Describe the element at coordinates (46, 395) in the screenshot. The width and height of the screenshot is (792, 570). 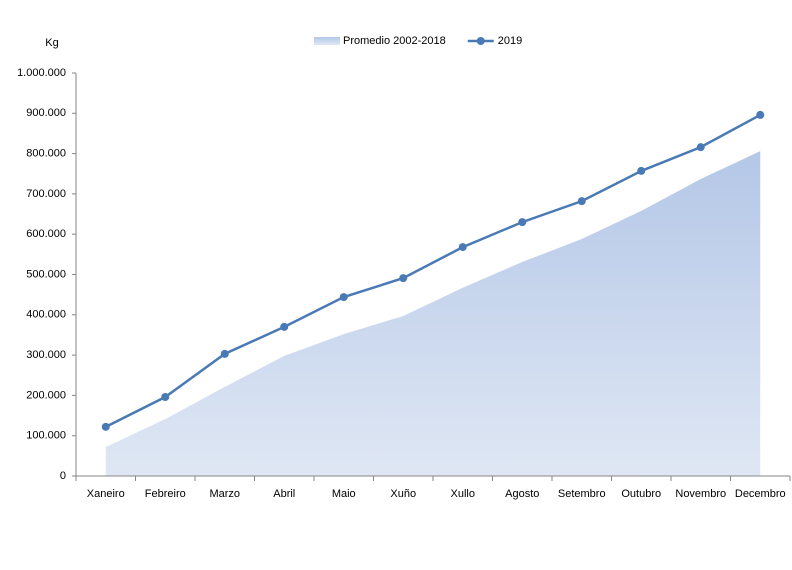
I see `y-tick-label: 200.000` at that location.